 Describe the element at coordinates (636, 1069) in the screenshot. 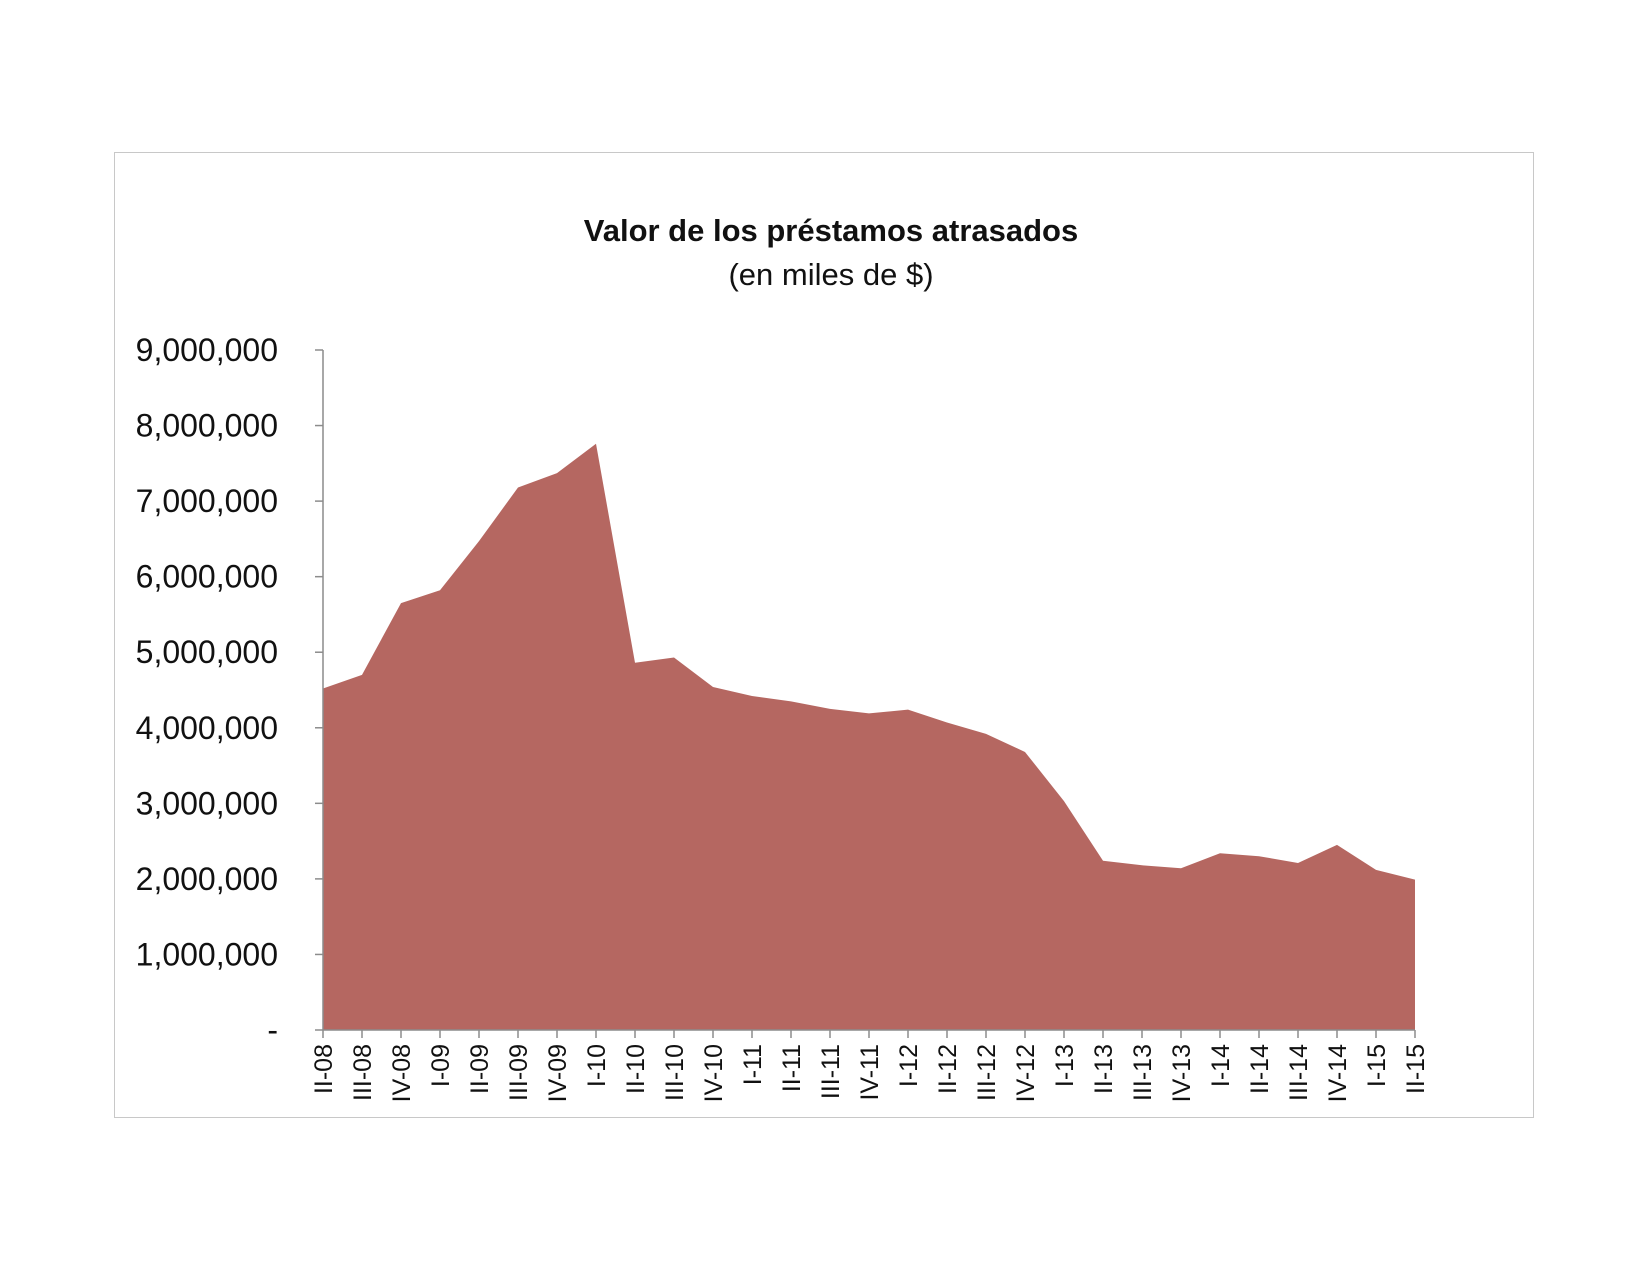

I see `x-tick-label: II-10` at that location.